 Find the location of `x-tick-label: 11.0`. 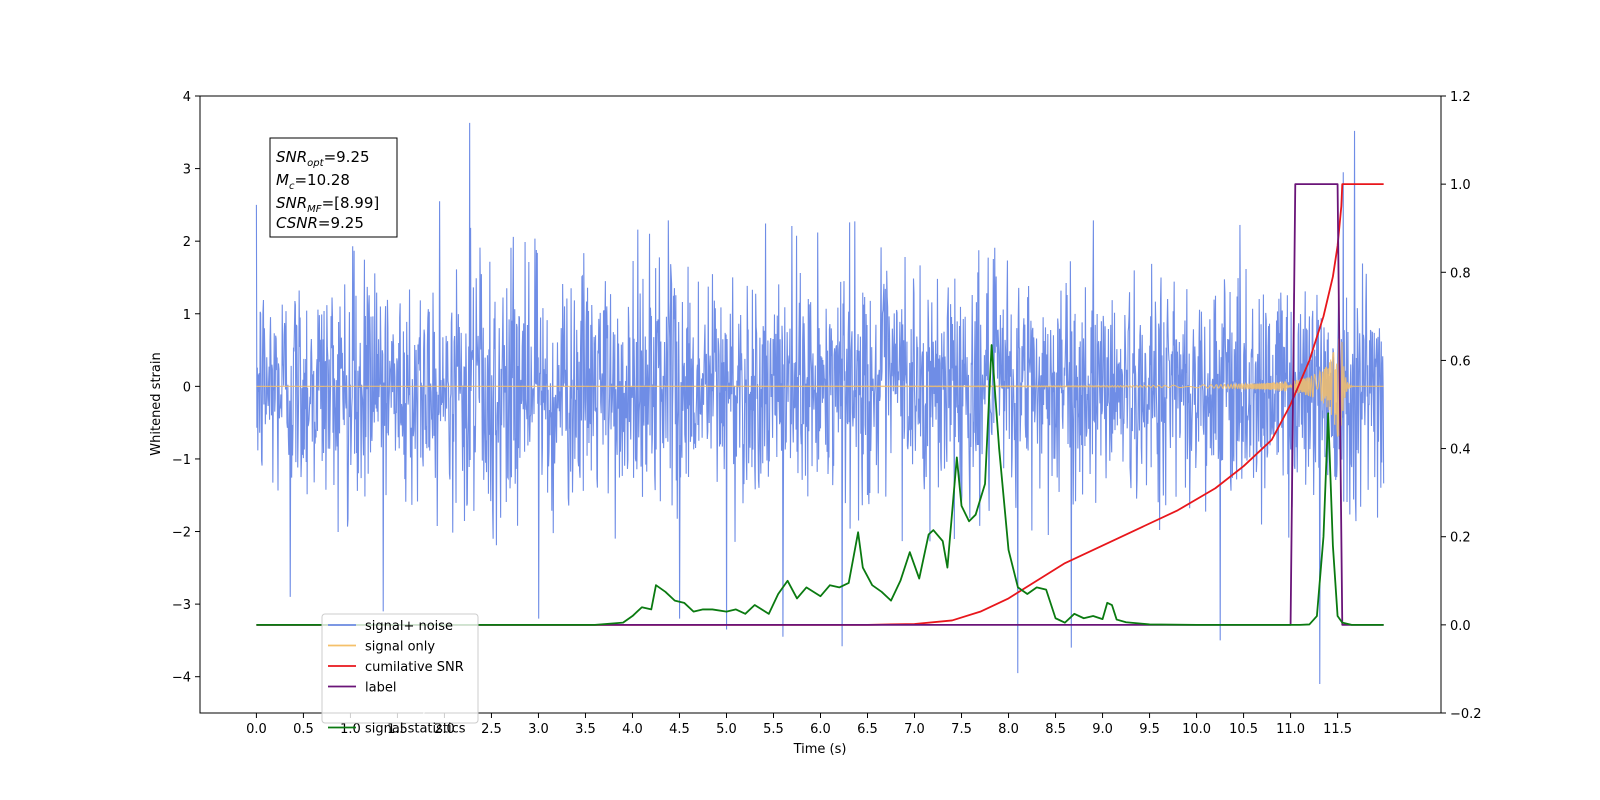

x-tick-label: 11.0 is located at coordinates (1290, 729).